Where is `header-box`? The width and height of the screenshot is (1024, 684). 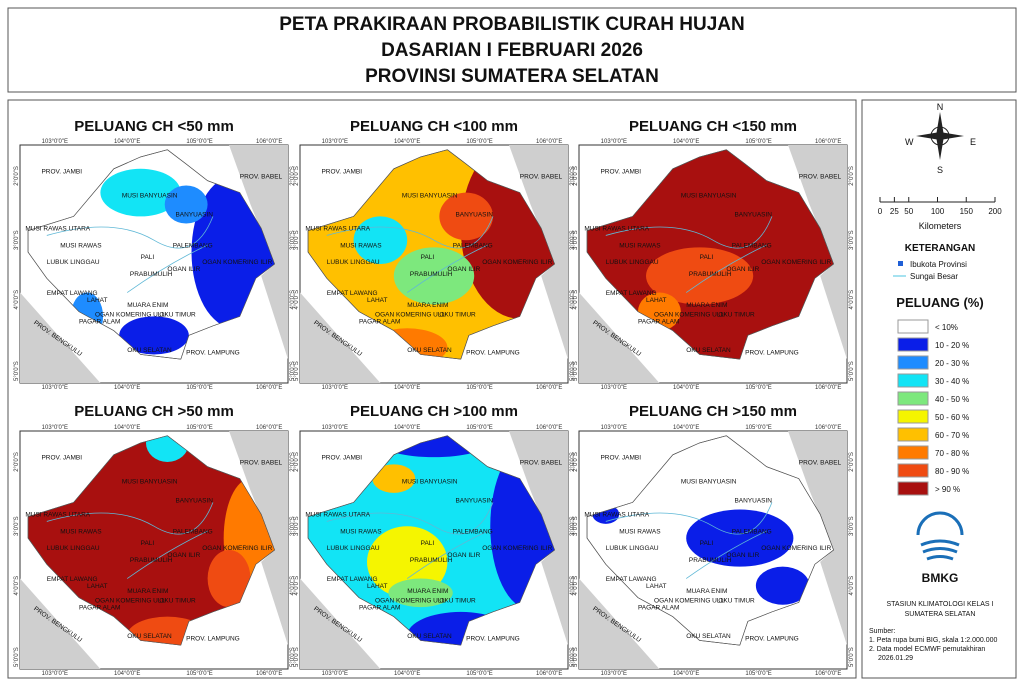 header-box is located at coordinates (512, 50).